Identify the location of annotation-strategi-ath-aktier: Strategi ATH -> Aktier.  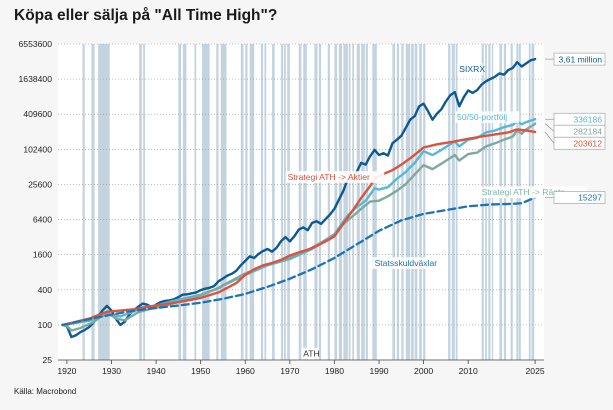
(329, 177).